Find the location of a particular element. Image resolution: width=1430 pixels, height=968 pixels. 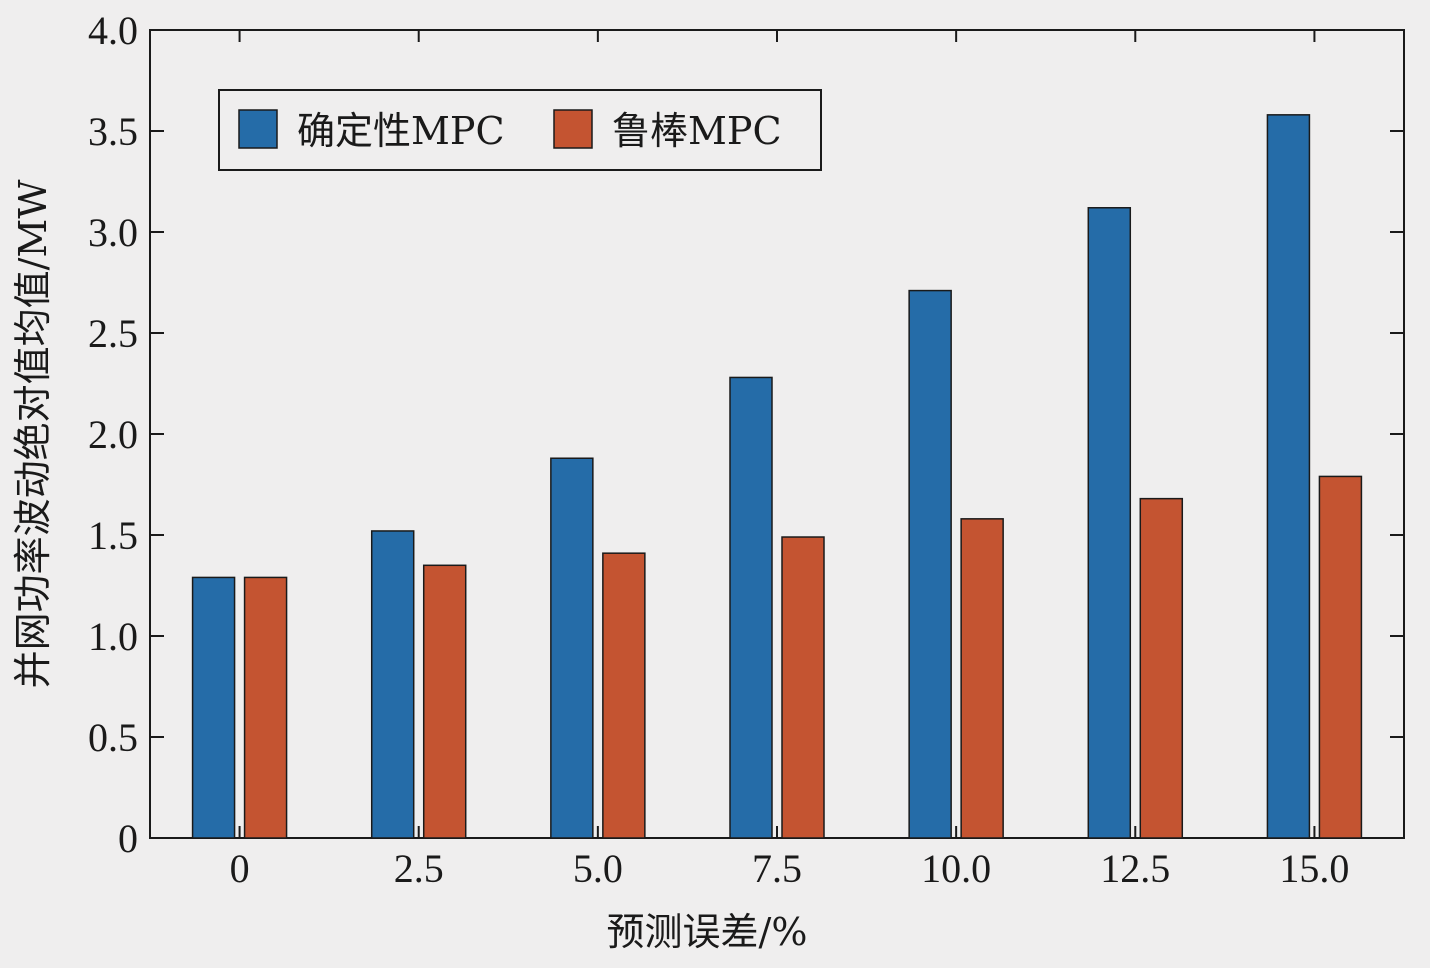

legend: 确定性MPC 鲁棒MPC is located at coordinates (520, 130).